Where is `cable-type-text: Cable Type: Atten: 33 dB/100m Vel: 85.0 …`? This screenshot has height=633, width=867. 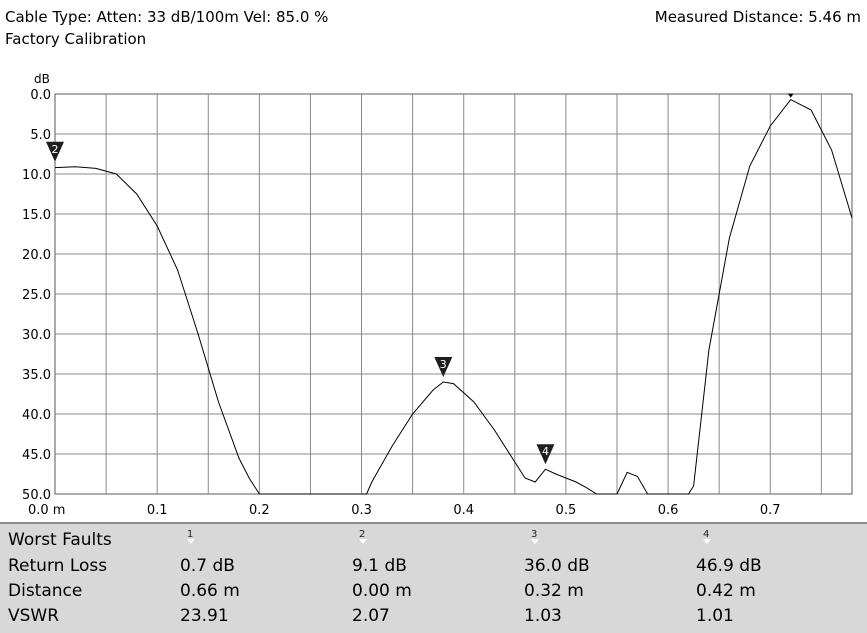 cable-type-text: Cable Type: Atten: 33 dB/100m Vel: 85.0 … is located at coordinates (167, 17).